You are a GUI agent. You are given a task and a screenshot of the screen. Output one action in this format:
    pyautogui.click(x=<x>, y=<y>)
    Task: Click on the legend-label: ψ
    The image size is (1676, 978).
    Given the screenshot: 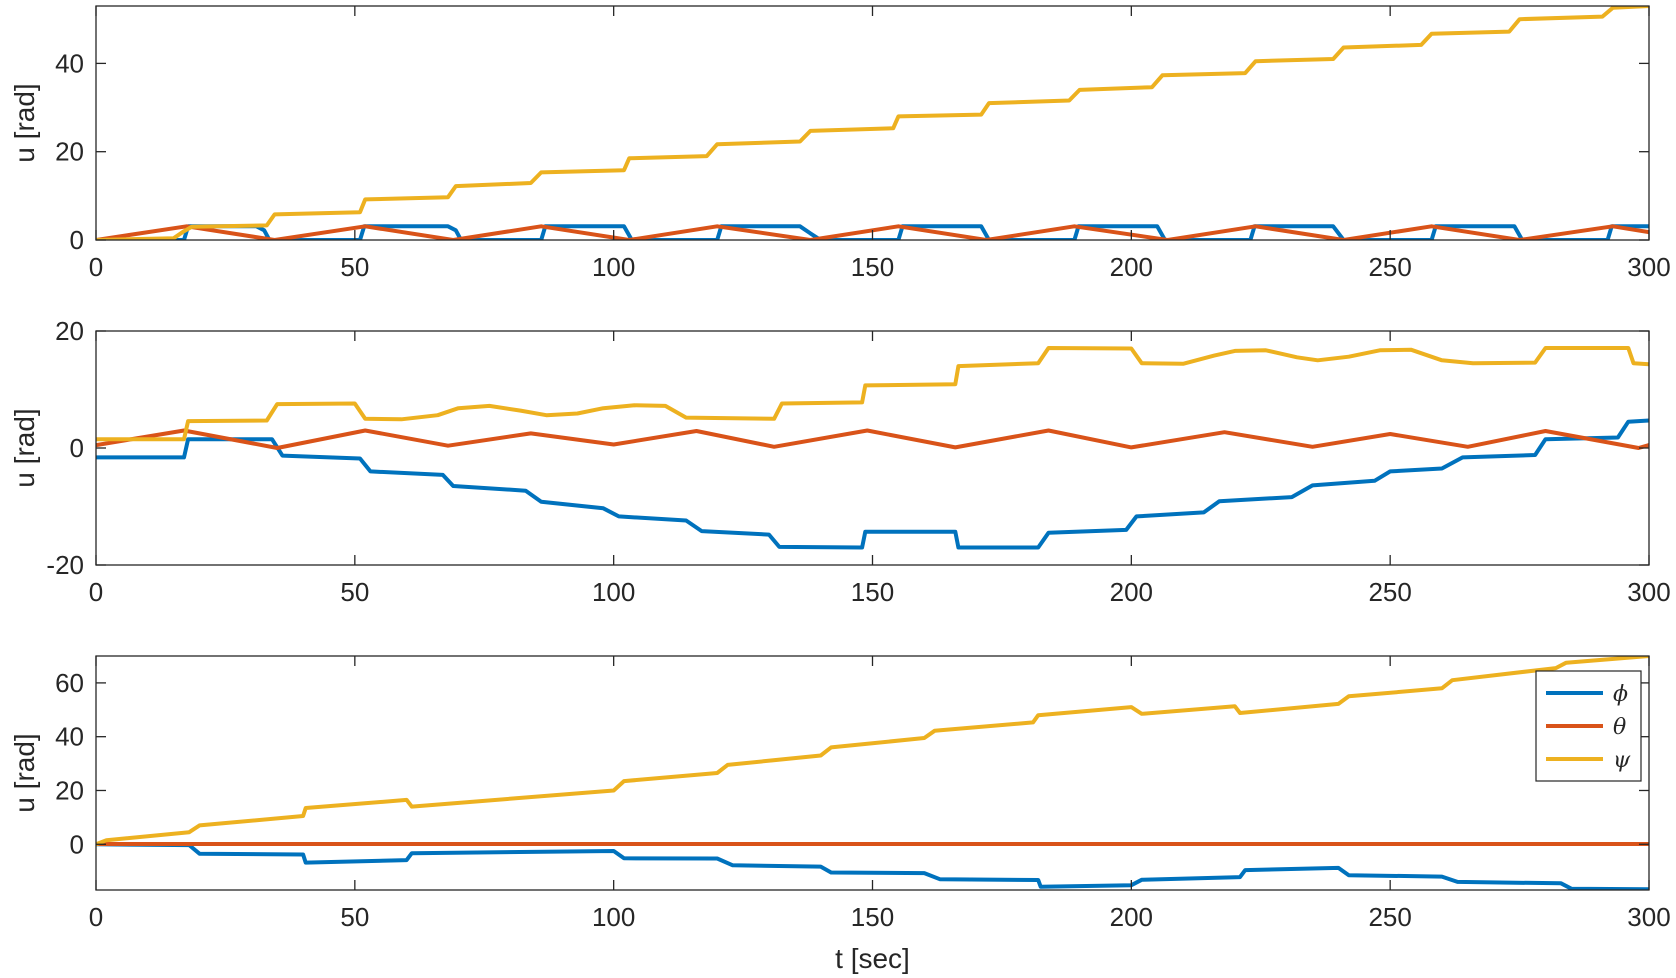 What is the action you would take?
    pyautogui.click(x=1622, y=760)
    